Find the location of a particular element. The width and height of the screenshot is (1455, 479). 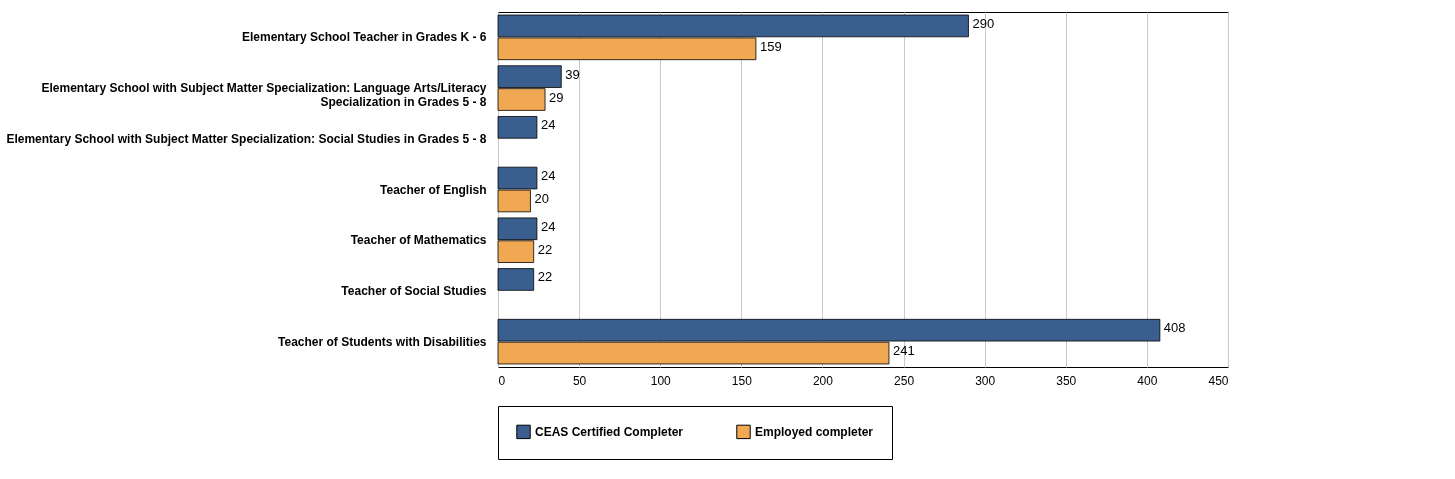

x-tick-label: 250 is located at coordinates (904, 380).